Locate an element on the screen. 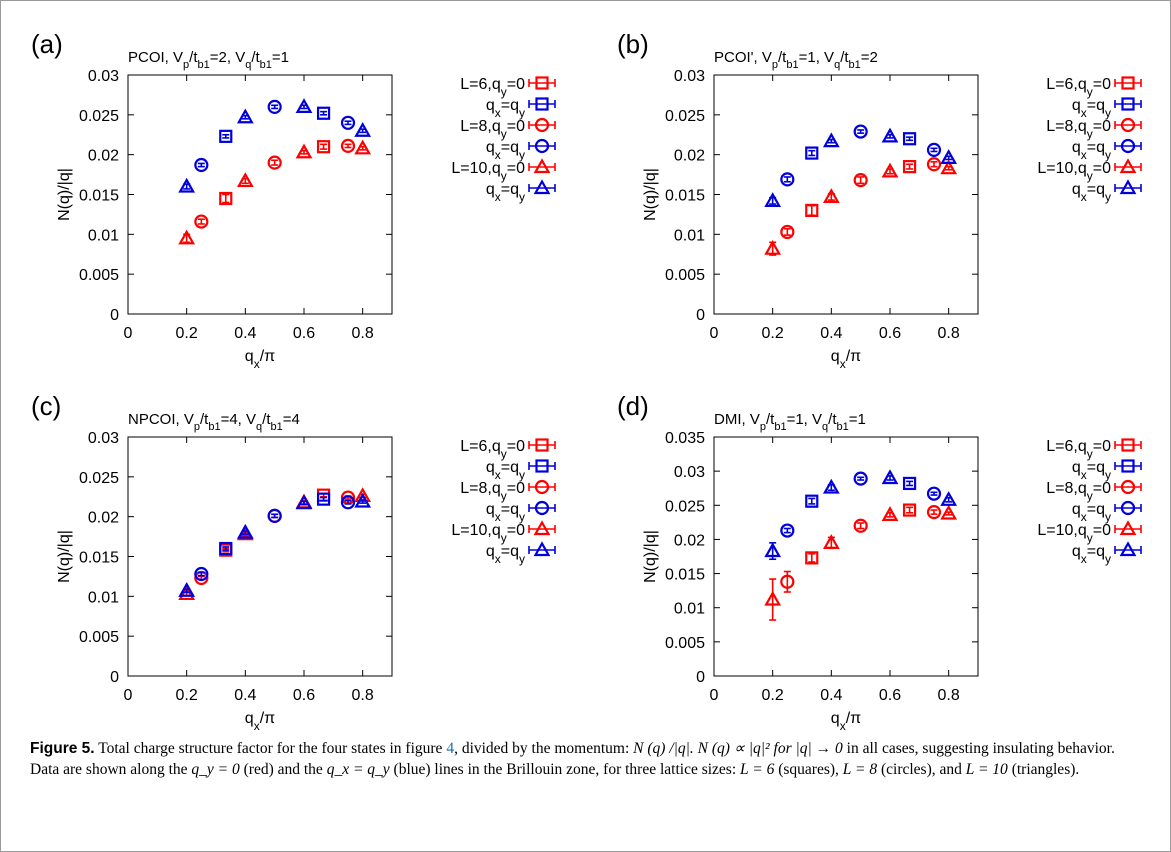  y-axis-label: N(q)/|q| is located at coordinates (650, 556).